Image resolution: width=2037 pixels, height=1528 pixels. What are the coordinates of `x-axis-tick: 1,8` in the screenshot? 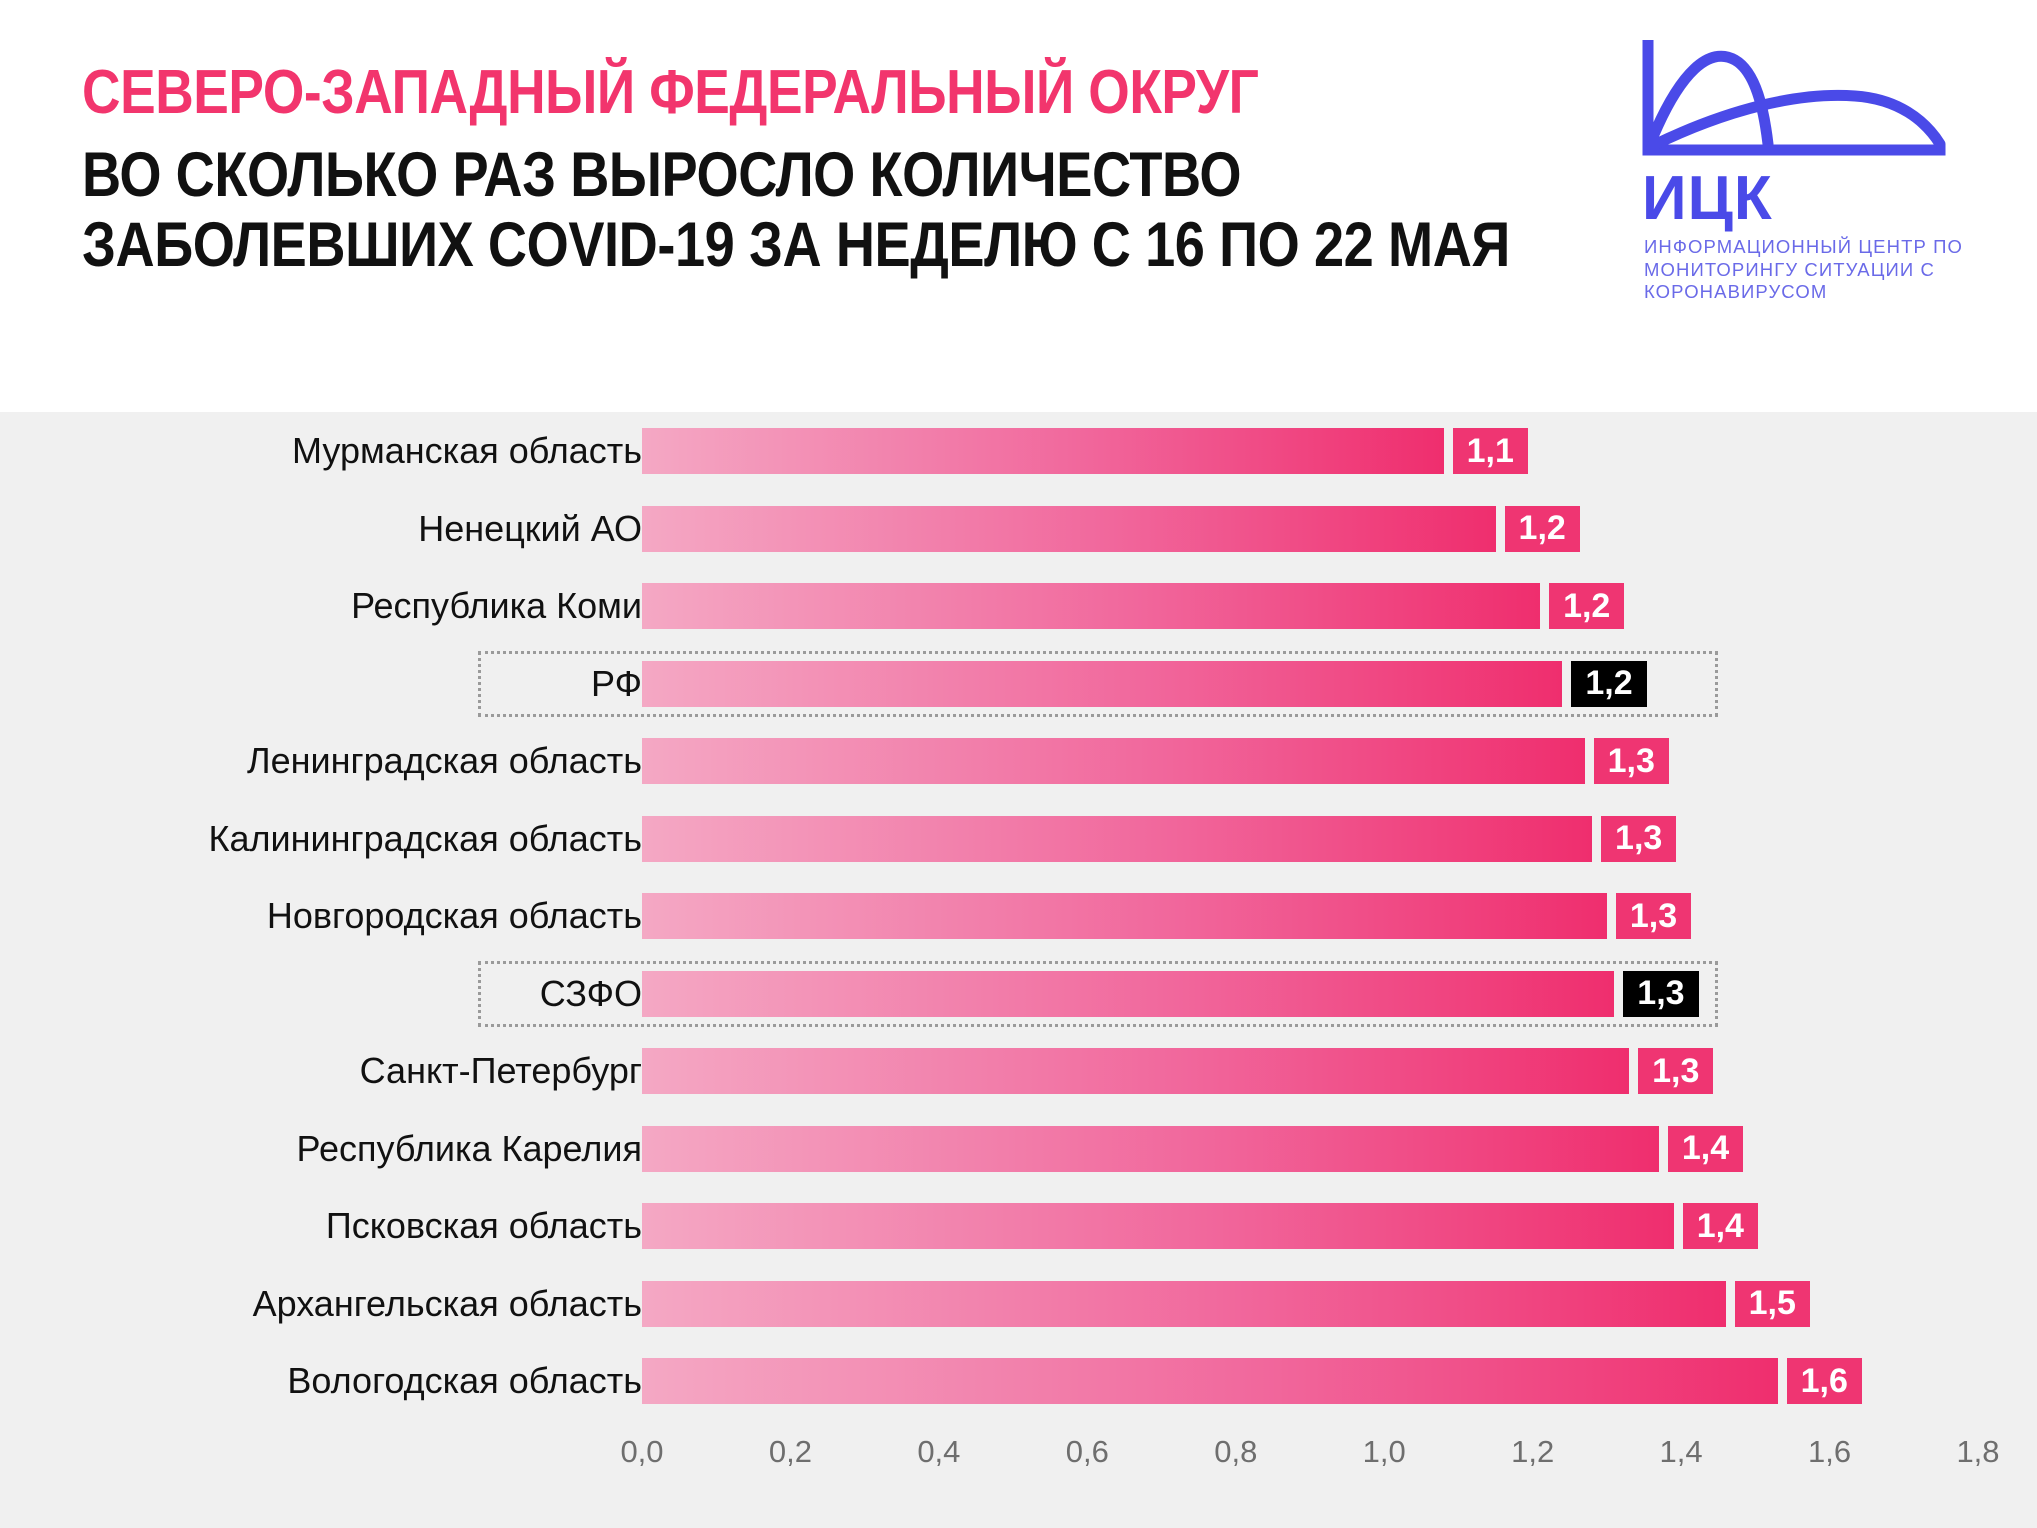 It's located at (1978, 1451).